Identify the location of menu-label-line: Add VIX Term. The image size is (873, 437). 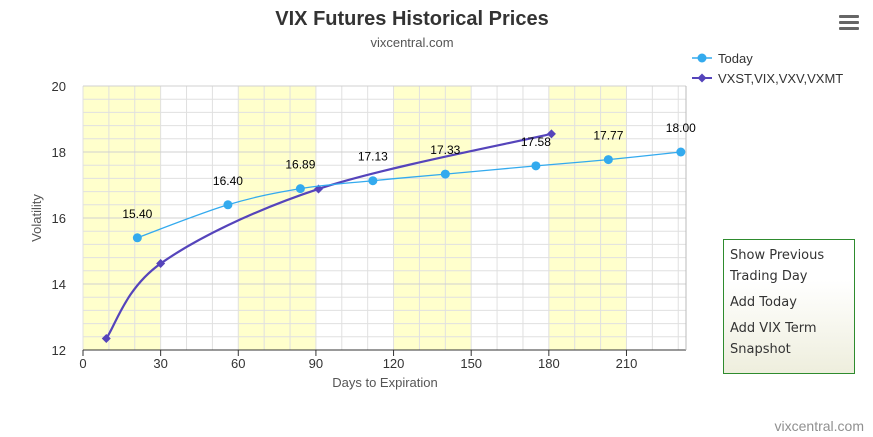
(773, 328).